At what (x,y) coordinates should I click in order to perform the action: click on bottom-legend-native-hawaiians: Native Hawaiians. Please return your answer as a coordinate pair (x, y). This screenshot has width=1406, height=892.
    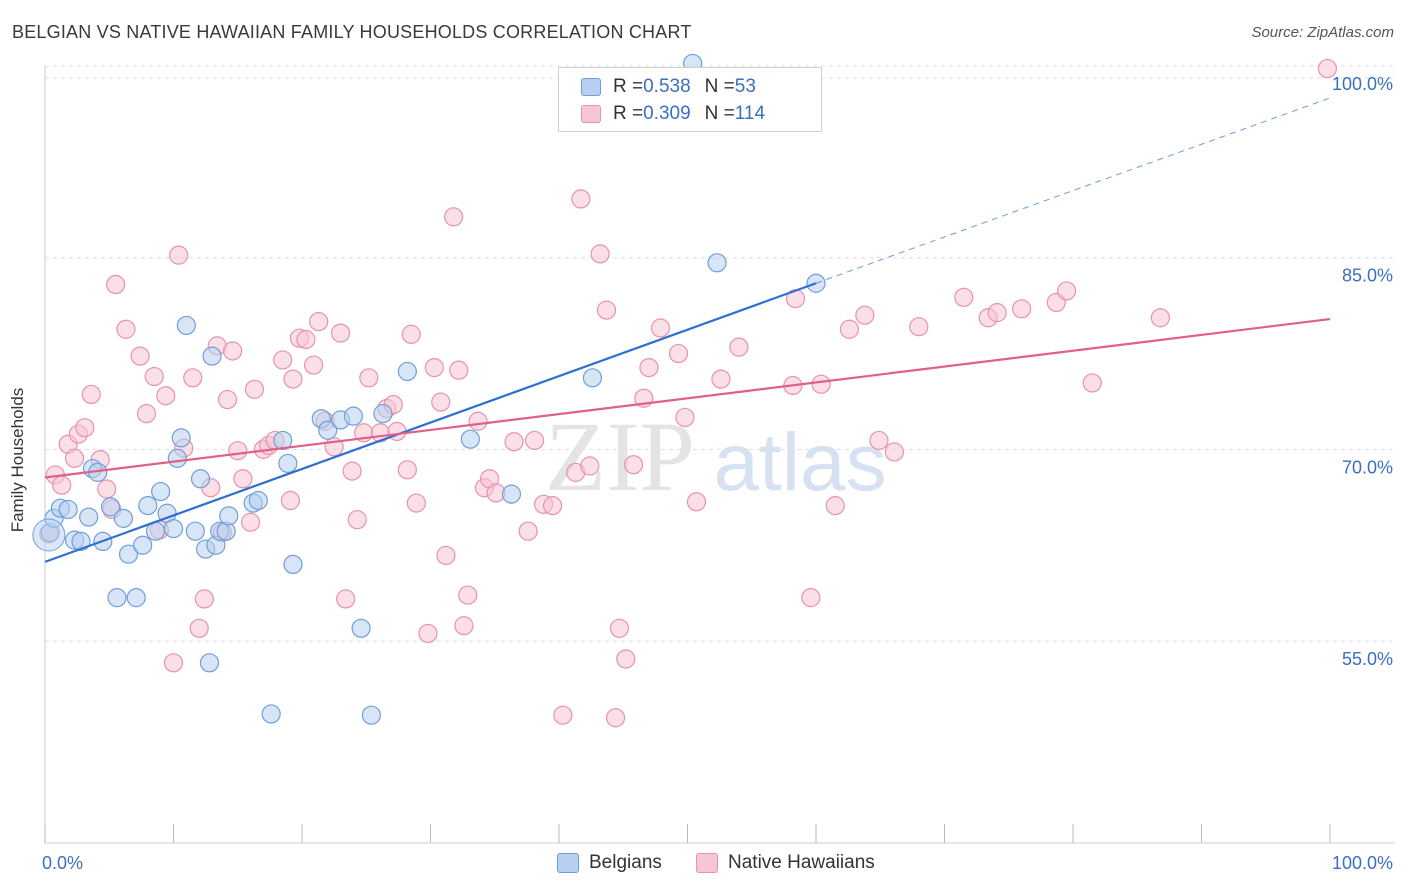
    Looking at the image, I should click on (785, 863).